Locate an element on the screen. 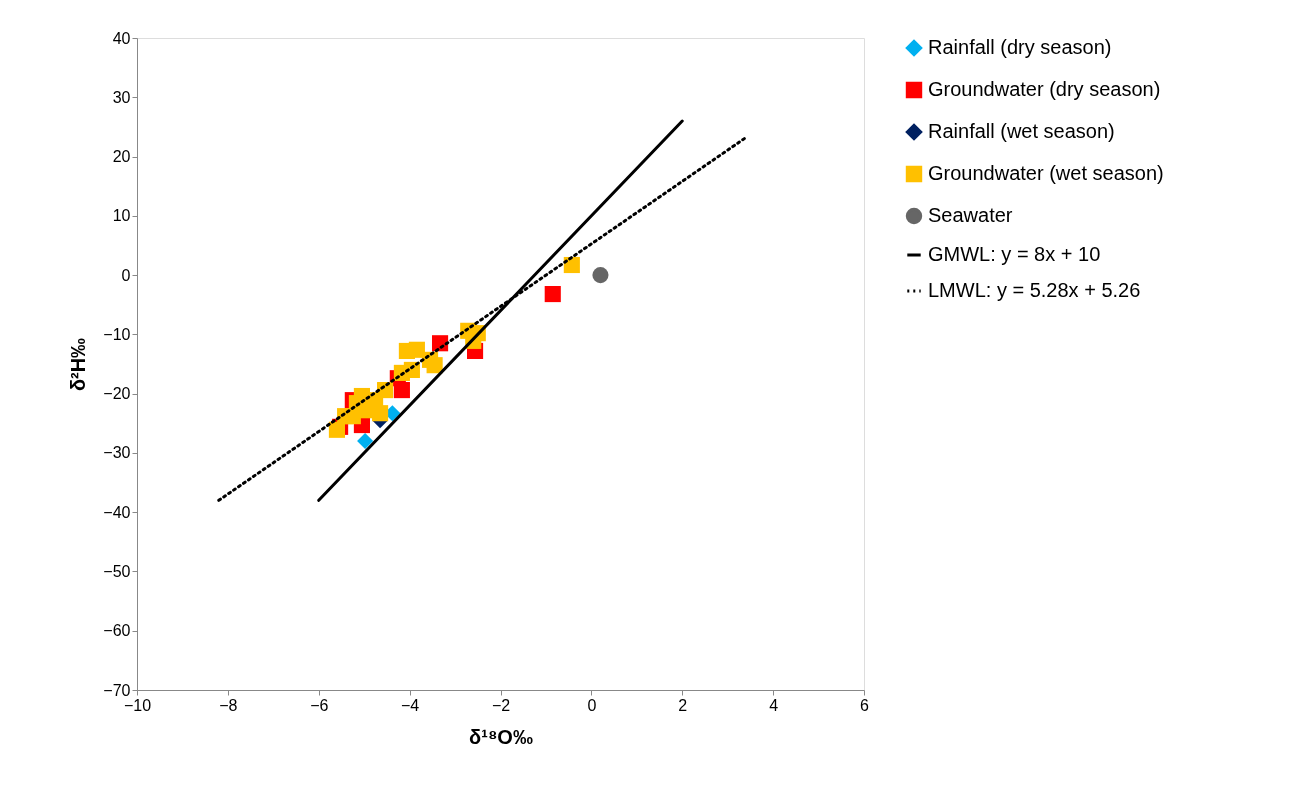 Image resolution: width=1304 pixels, height=809 pixels. legend-label: GMWL: y = 8x + 10 is located at coordinates (1014, 254).